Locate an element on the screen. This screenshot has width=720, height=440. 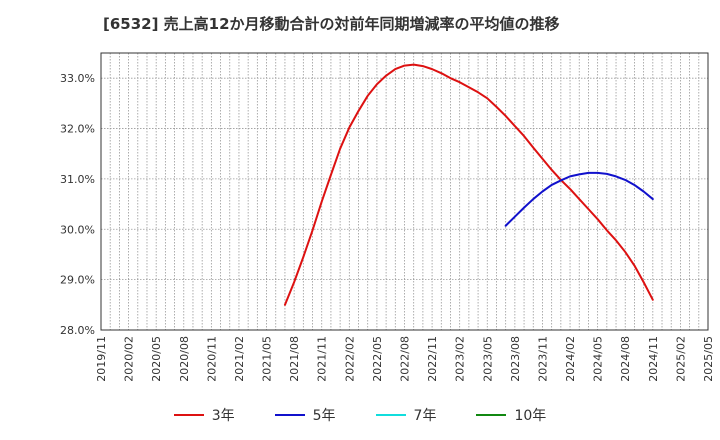
y-tick-label: 31.0% is located at coordinates (77, 179).